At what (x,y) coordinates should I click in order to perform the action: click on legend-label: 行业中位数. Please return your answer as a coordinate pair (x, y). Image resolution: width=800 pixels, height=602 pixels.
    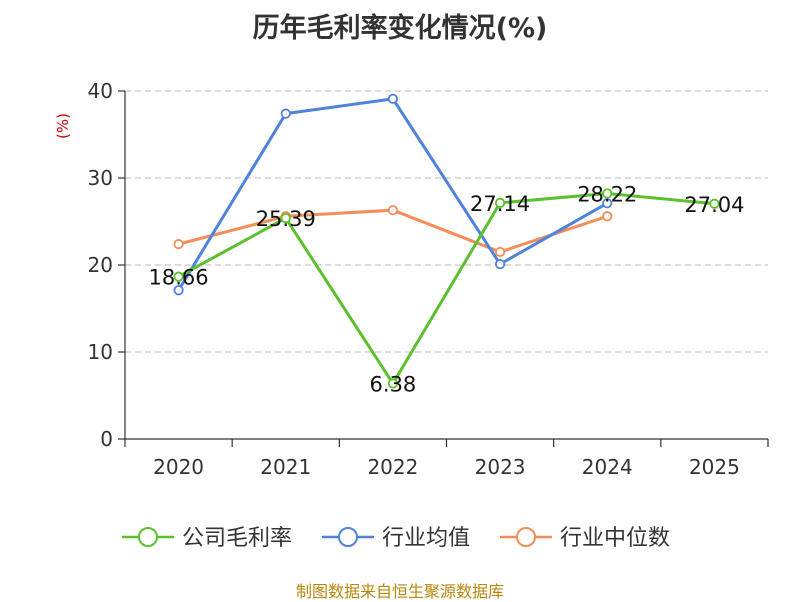
    Looking at the image, I should click on (615, 538).